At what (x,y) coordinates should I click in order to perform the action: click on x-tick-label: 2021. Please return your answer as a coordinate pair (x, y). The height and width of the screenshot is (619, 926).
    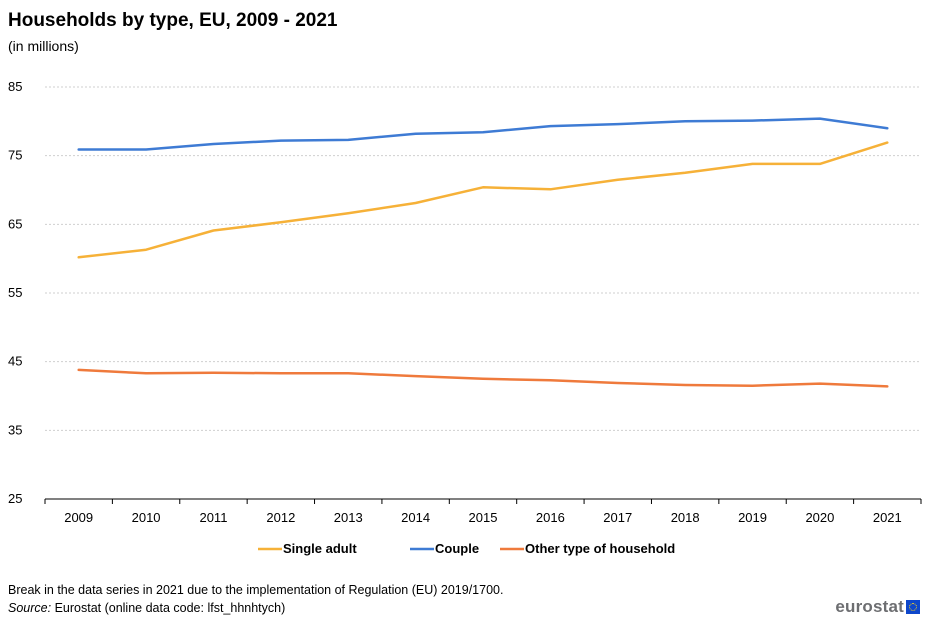
    Looking at the image, I should click on (887, 517).